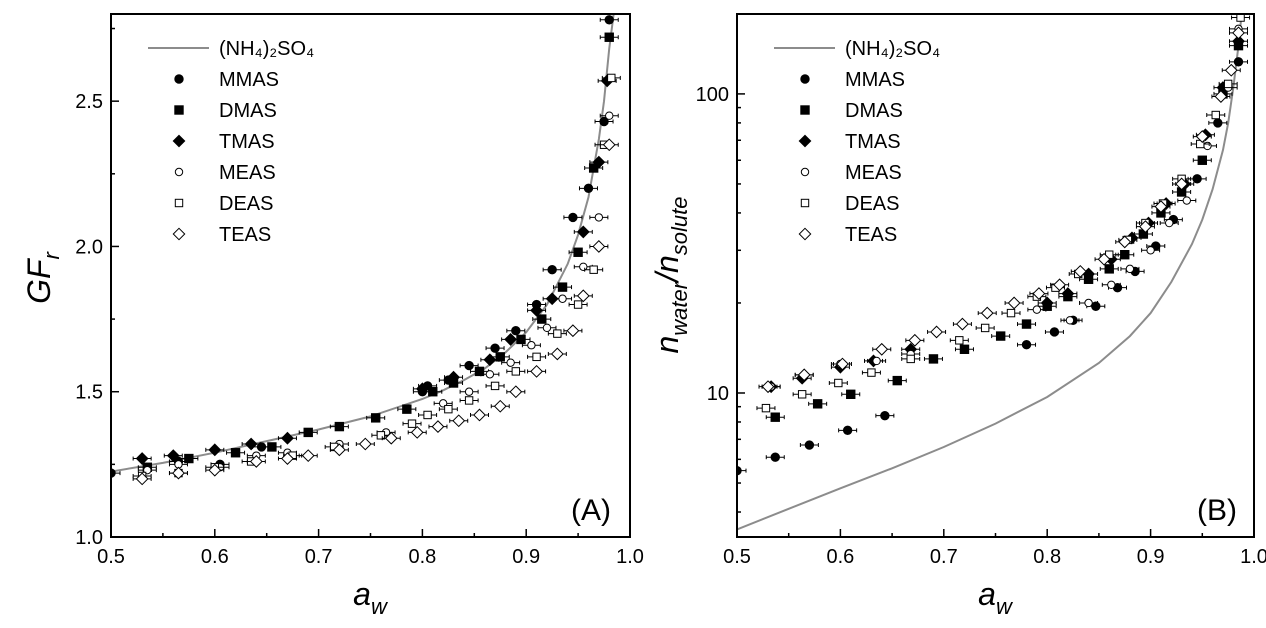  I want to click on x-axis-title-main: a, so click(362, 594).